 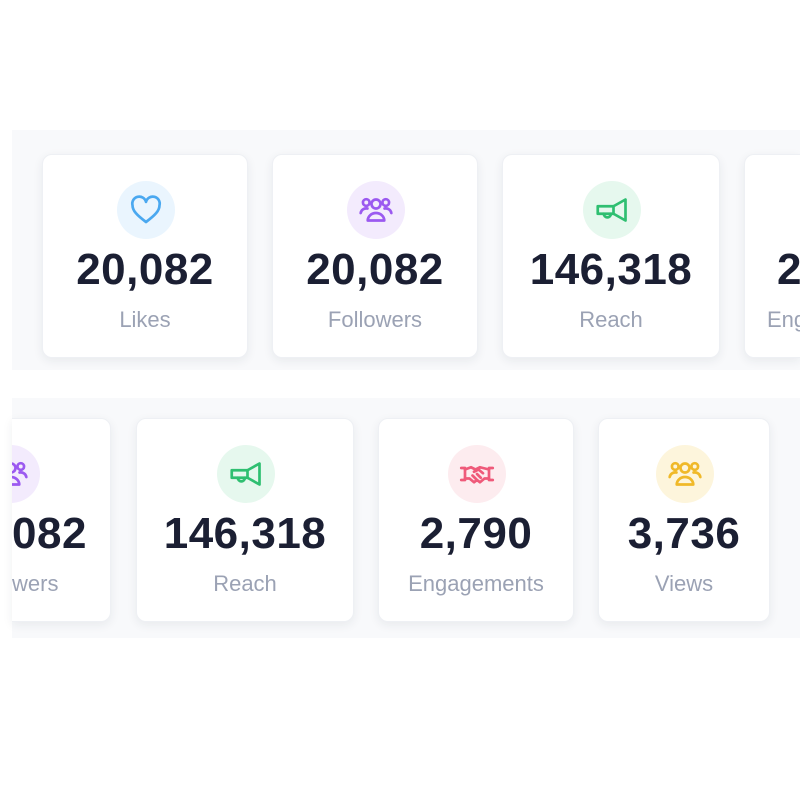 I want to click on stat-value: 3,736, so click(x=684, y=533).